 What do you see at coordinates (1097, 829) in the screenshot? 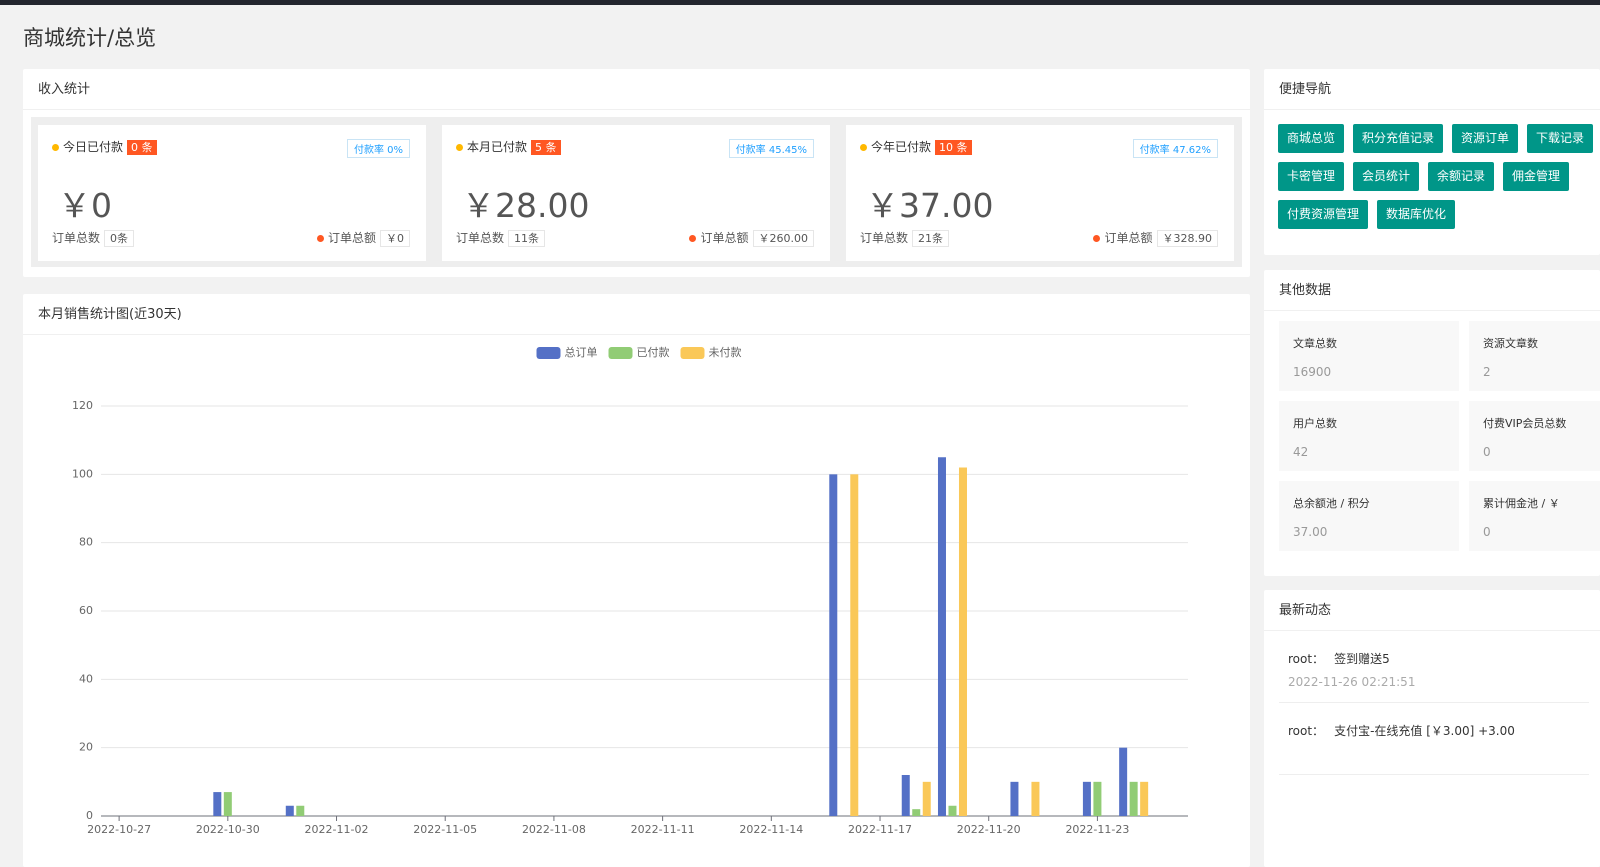
I see `x-tick-label: 2022-11-23` at bounding box center [1097, 829].